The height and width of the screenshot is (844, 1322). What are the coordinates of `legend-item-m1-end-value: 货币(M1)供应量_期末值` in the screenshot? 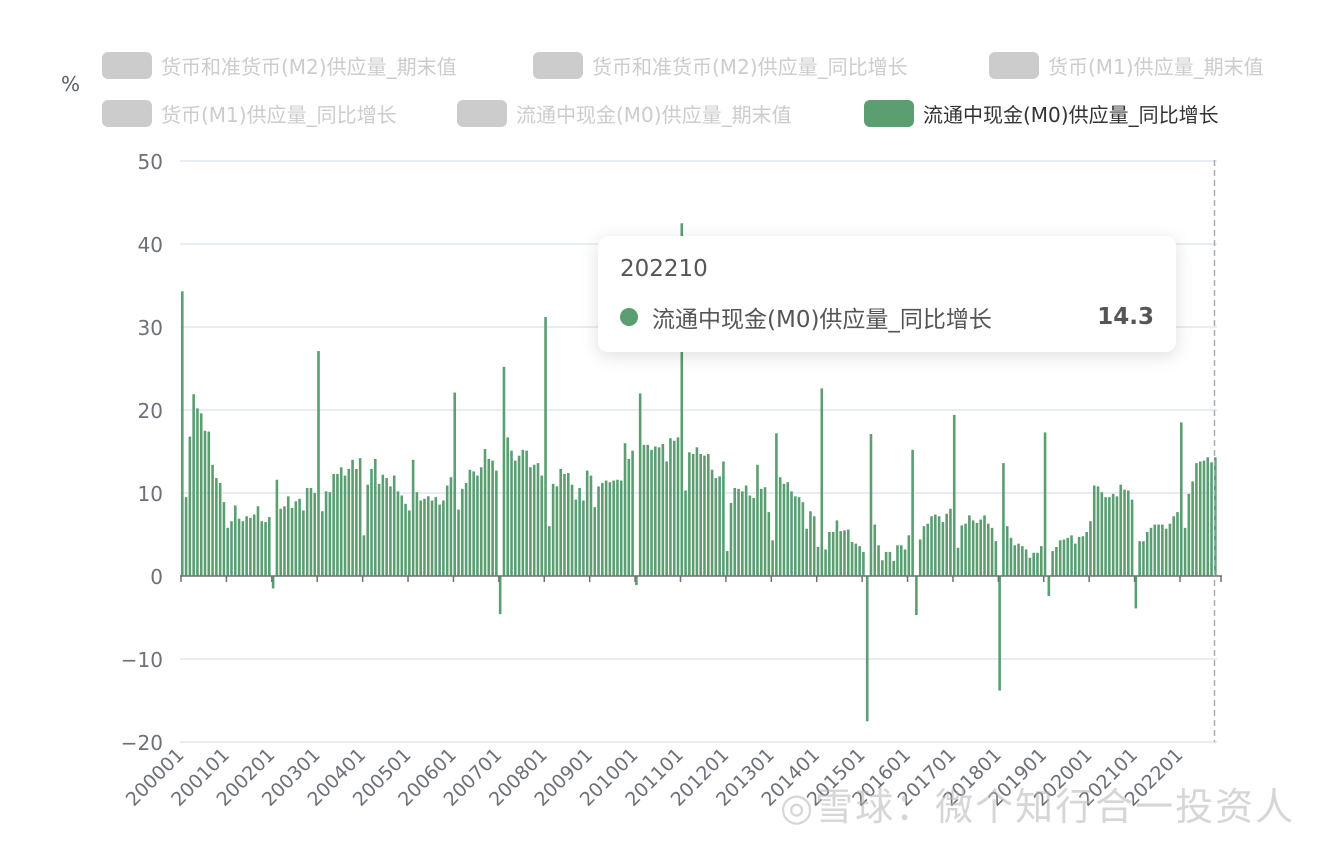 It's located at (1126, 65).